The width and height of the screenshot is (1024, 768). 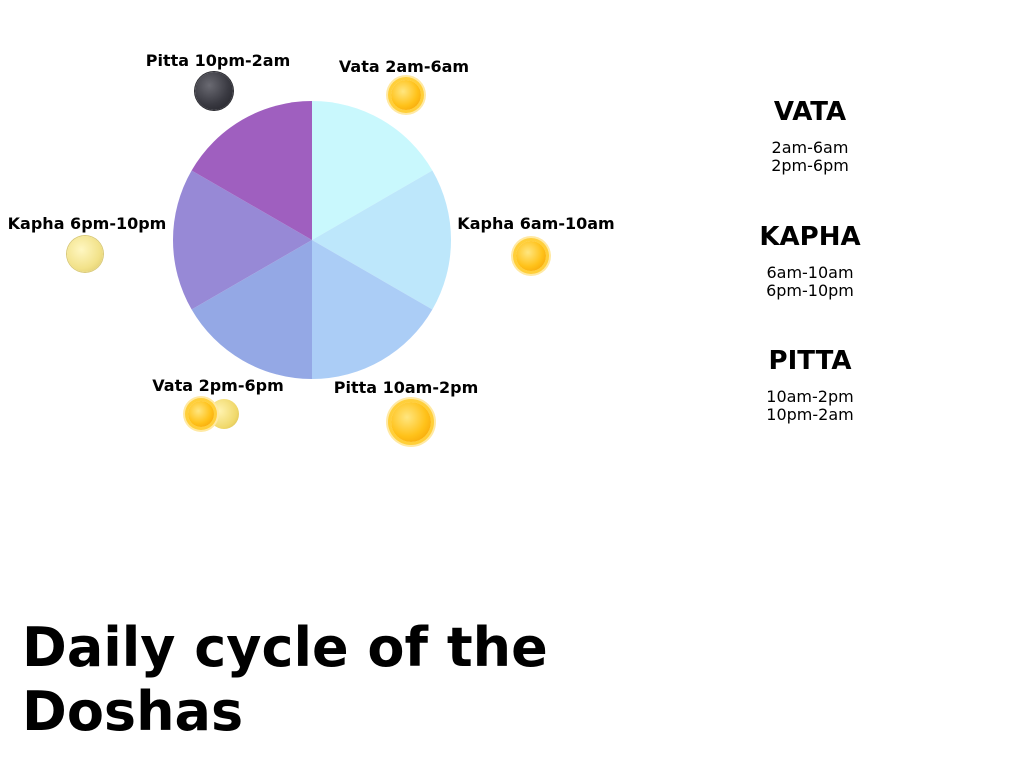 What do you see at coordinates (85, 254) in the screenshot?
I see `full-moon-icon` at bounding box center [85, 254].